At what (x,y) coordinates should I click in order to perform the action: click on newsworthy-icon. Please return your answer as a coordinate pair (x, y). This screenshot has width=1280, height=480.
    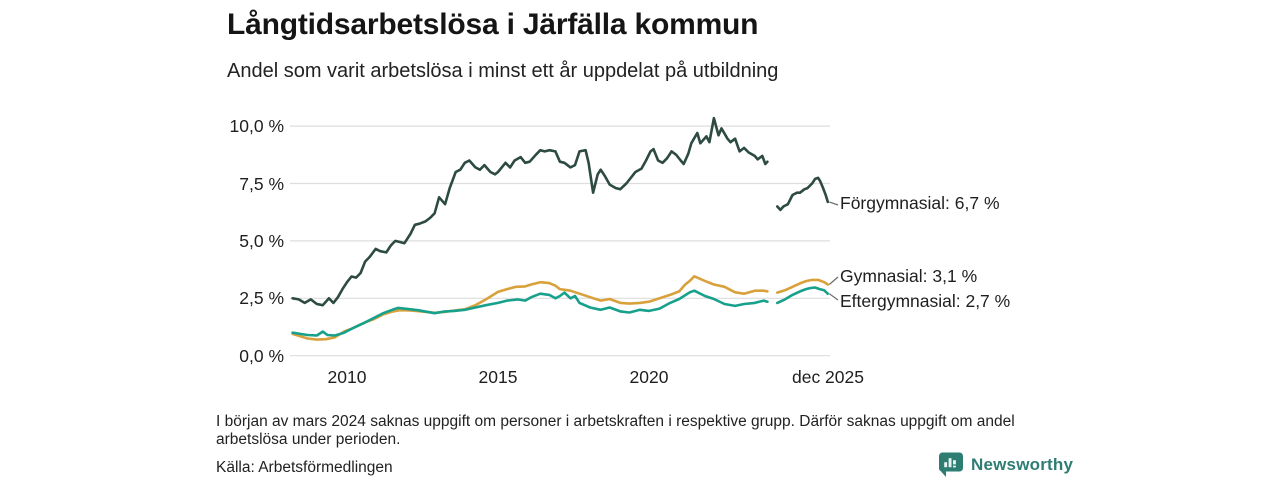
    Looking at the image, I should click on (950, 464).